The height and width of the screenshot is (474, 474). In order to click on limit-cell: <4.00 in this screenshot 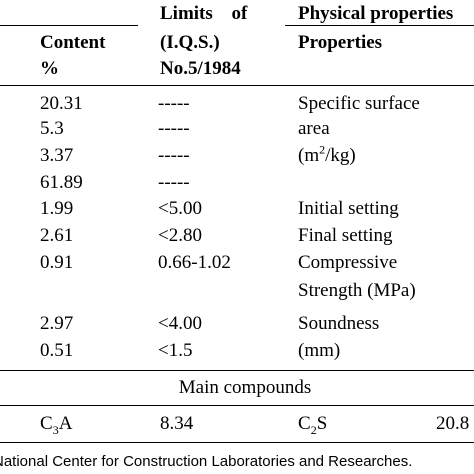, I will do `click(180, 323)`.